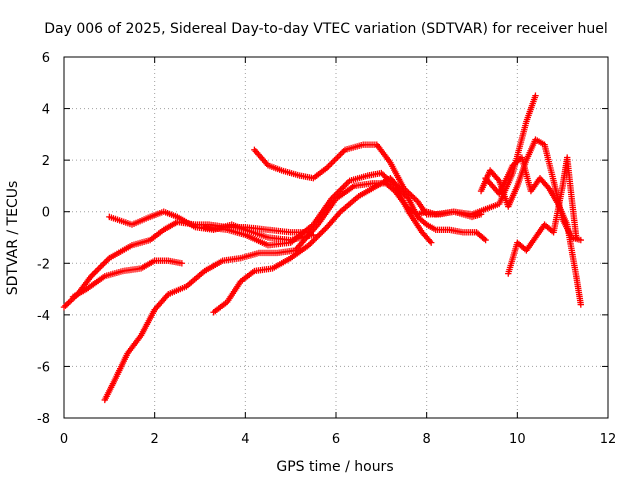  What do you see at coordinates (127, 279) in the screenshot?
I see `series-arc2` at bounding box center [127, 279].